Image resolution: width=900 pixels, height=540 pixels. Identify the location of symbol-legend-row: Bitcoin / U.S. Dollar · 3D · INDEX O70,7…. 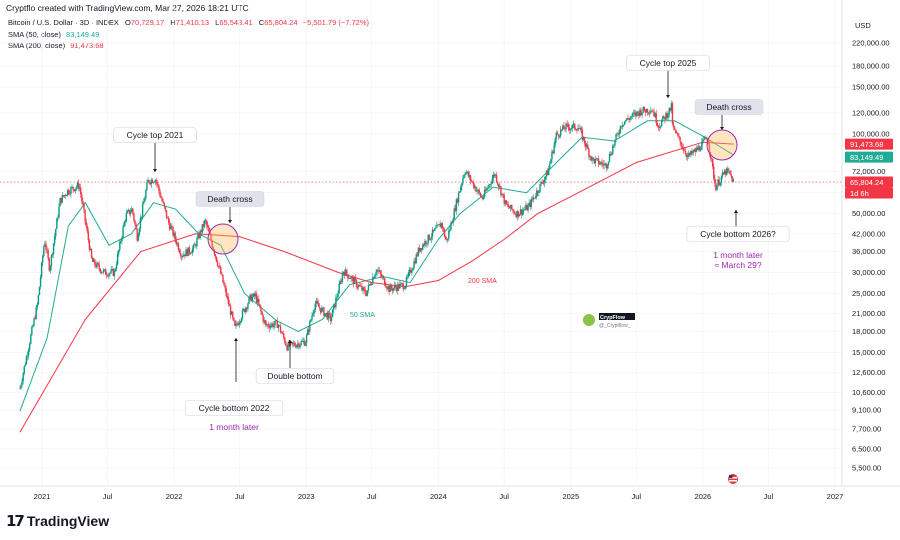
(188, 22).